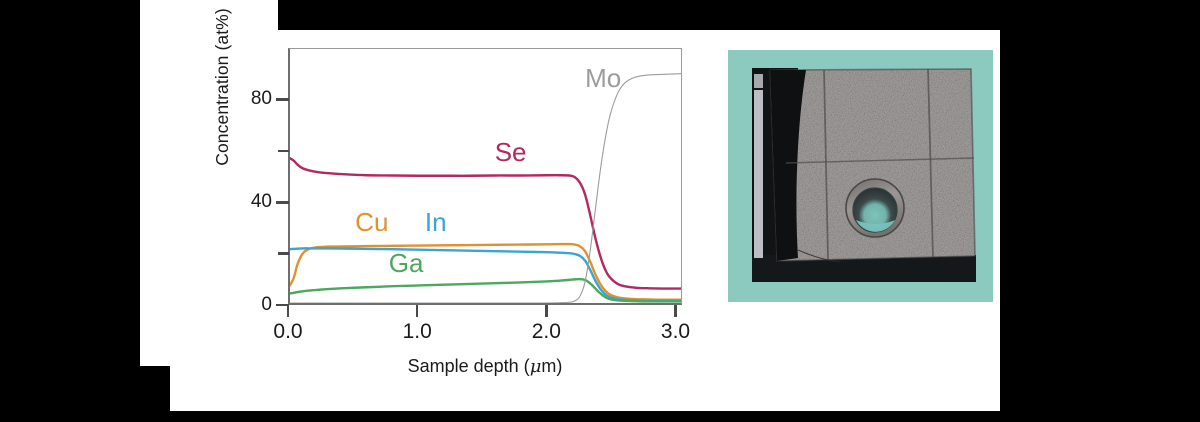 The width and height of the screenshot is (1200, 422). Describe the element at coordinates (288, 331) in the screenshot. I see `x-tick-label-0.0: 0.0` at that location.